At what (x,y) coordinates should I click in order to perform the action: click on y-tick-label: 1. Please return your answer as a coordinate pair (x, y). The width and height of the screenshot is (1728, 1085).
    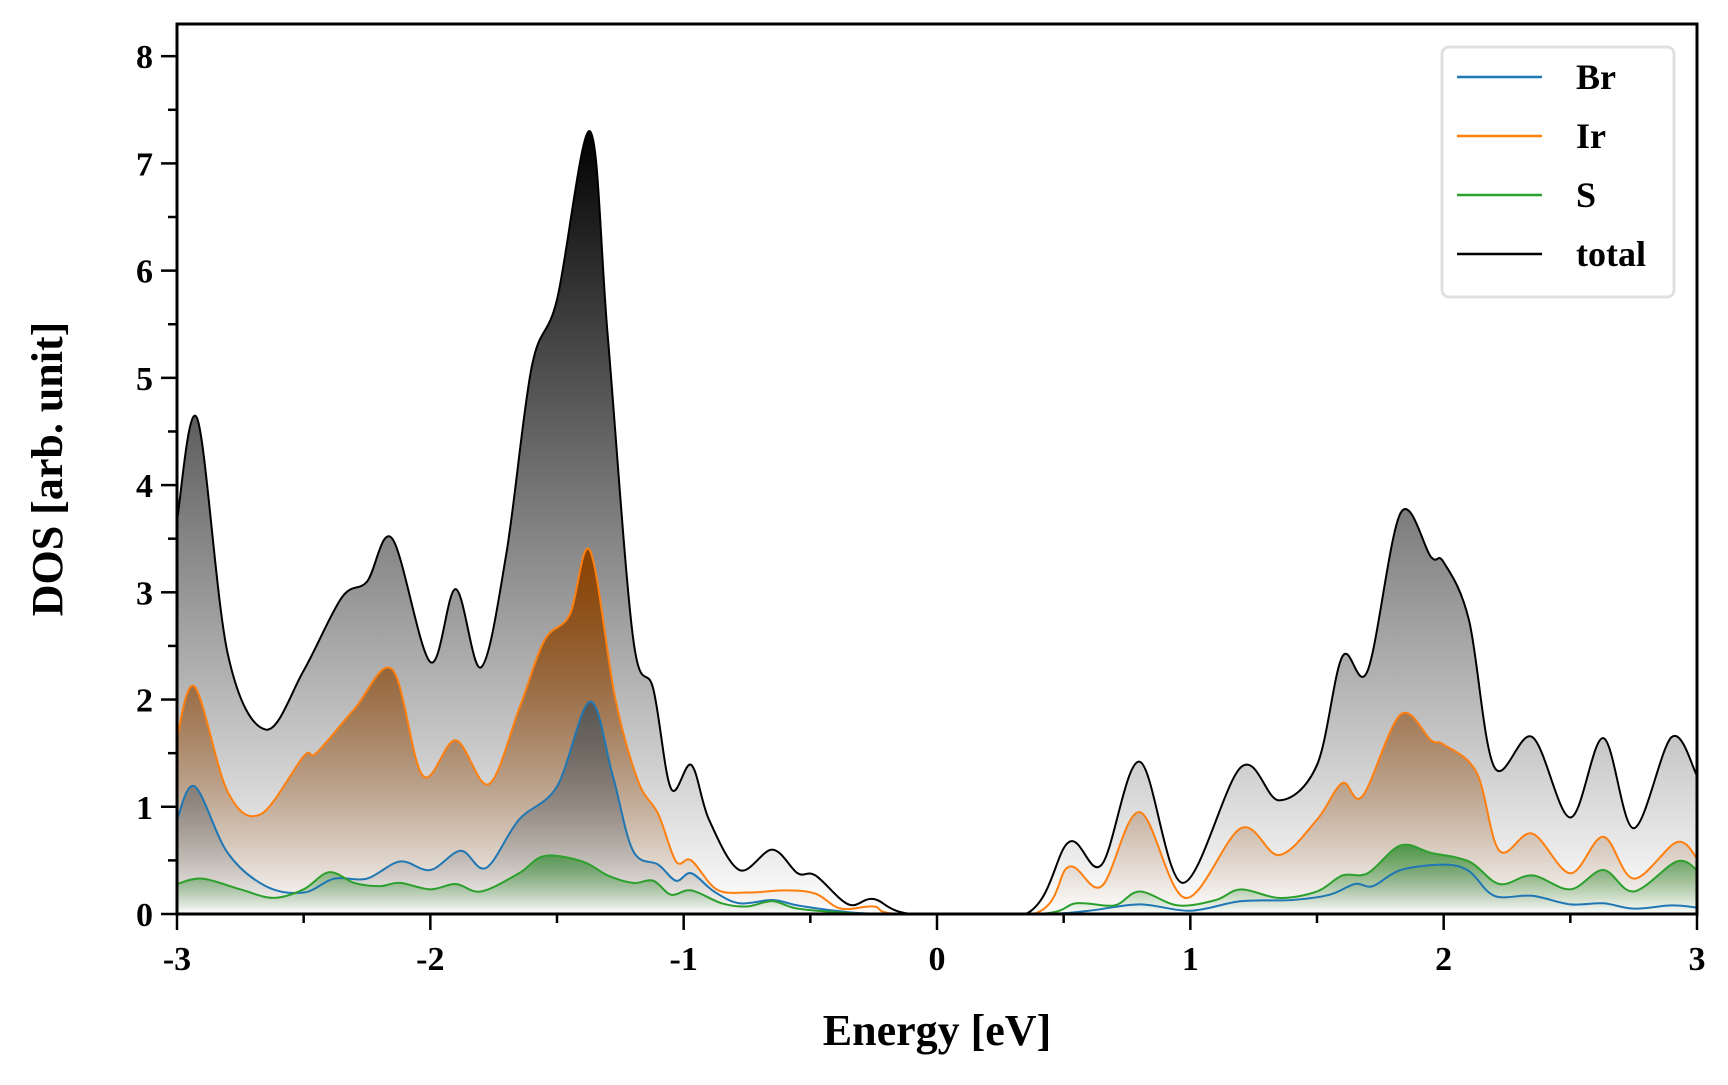
    Looking at the image, I should click on (144, 808).